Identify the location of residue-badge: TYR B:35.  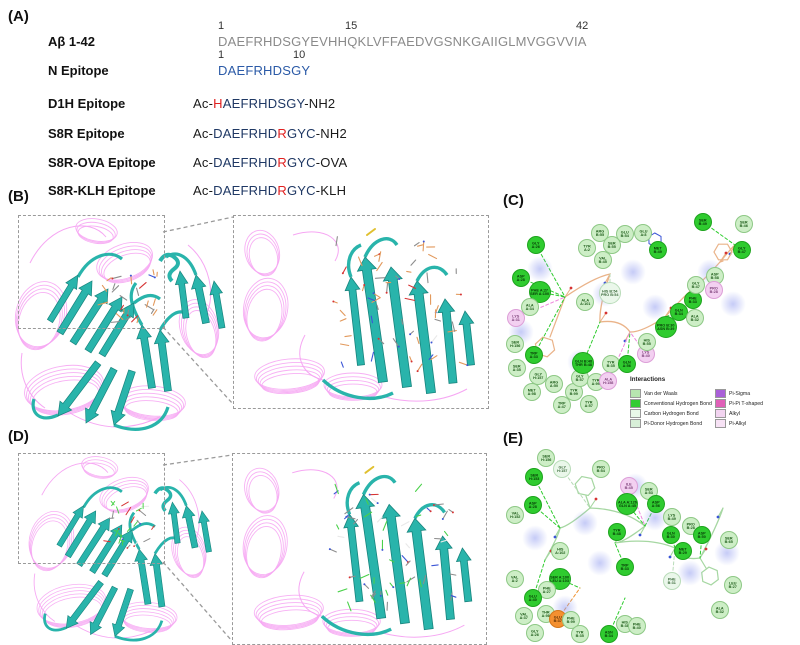
(580, 634).